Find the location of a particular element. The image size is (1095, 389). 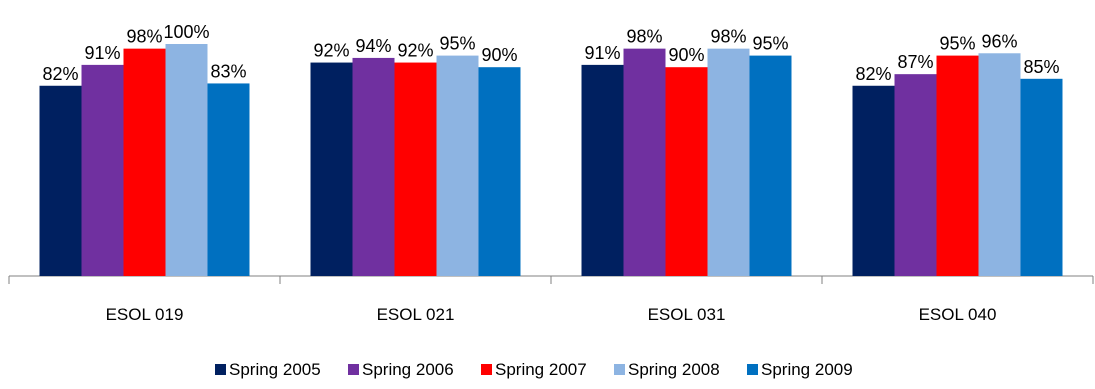

legend-label: Spring 2009 is located at coordinates (807, 369).